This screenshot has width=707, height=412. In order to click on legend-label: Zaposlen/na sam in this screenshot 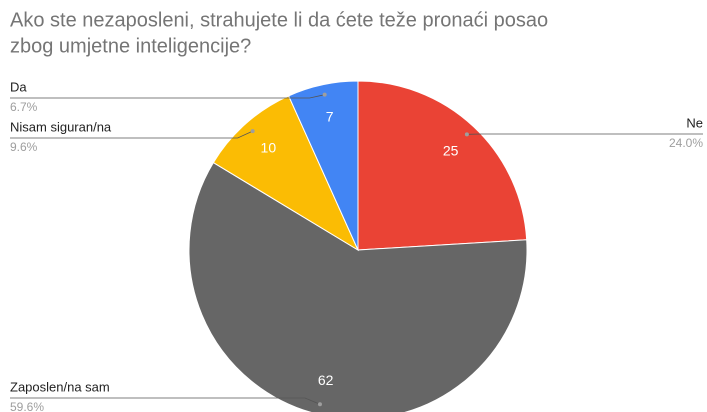, I will do `click(60, 386)`.